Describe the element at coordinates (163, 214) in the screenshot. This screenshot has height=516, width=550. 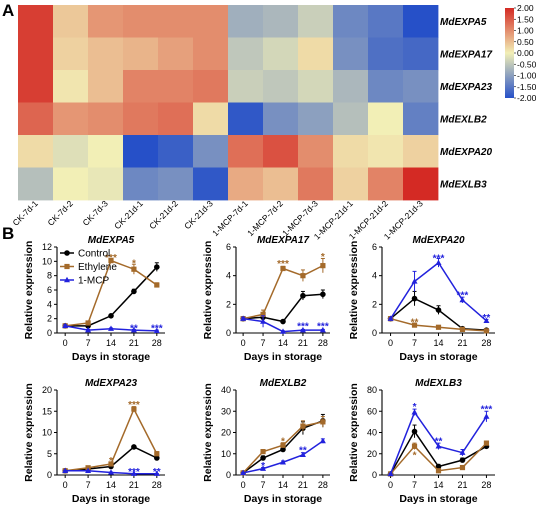
I see `heatmap-column-label: CK-21d-2` at that location.